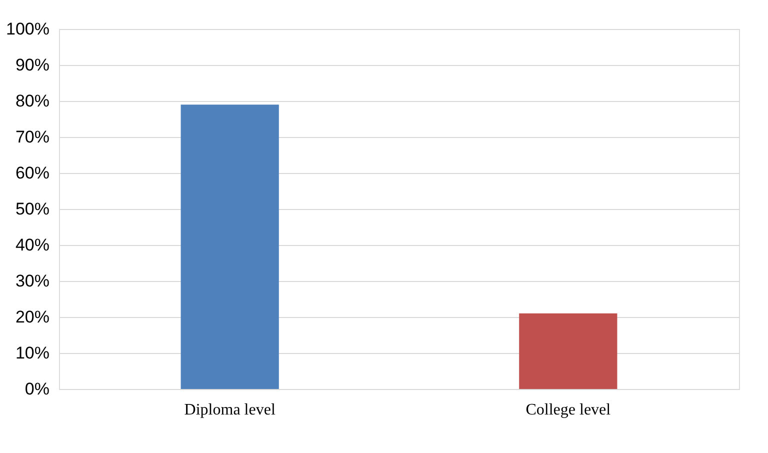  I want to click on y-tick-label: 10%, so click(32, 353).